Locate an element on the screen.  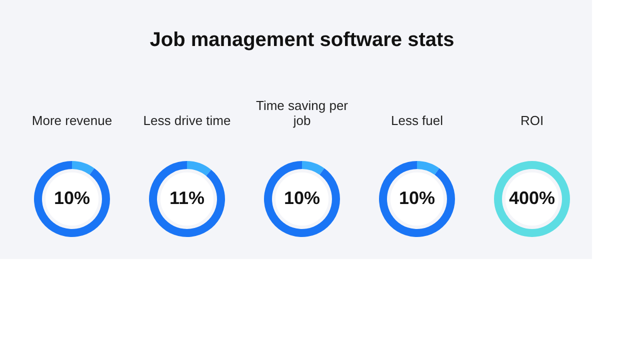
chart-title: Less fuel is located at coordinates (417, 120).